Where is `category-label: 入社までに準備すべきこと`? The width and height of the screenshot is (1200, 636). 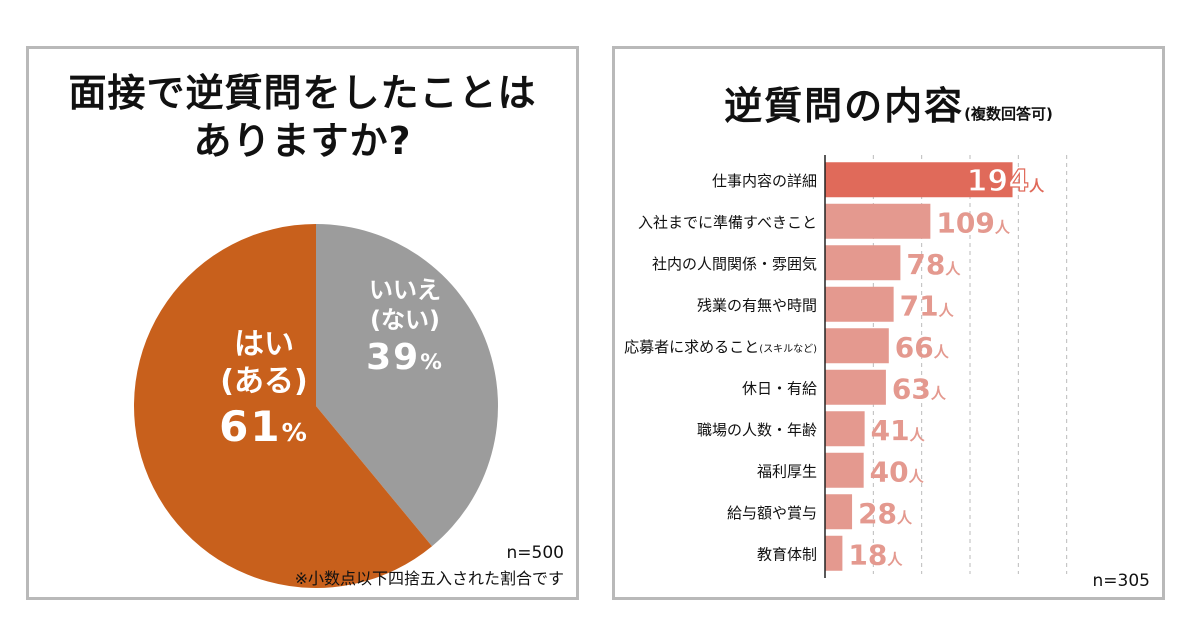 category-label: 入社までに準備すべきこと is located at coordinates (727, 222).